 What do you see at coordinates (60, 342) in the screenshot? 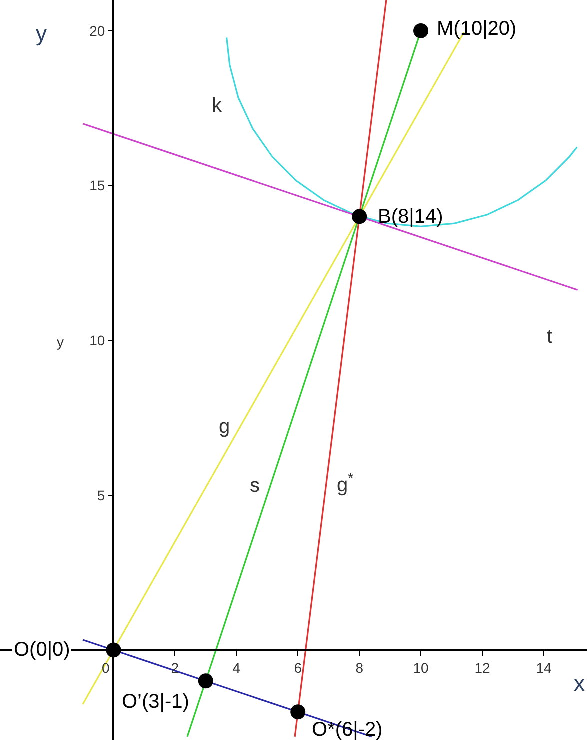
I see `annotation: y` at bounding box center [60, 342].